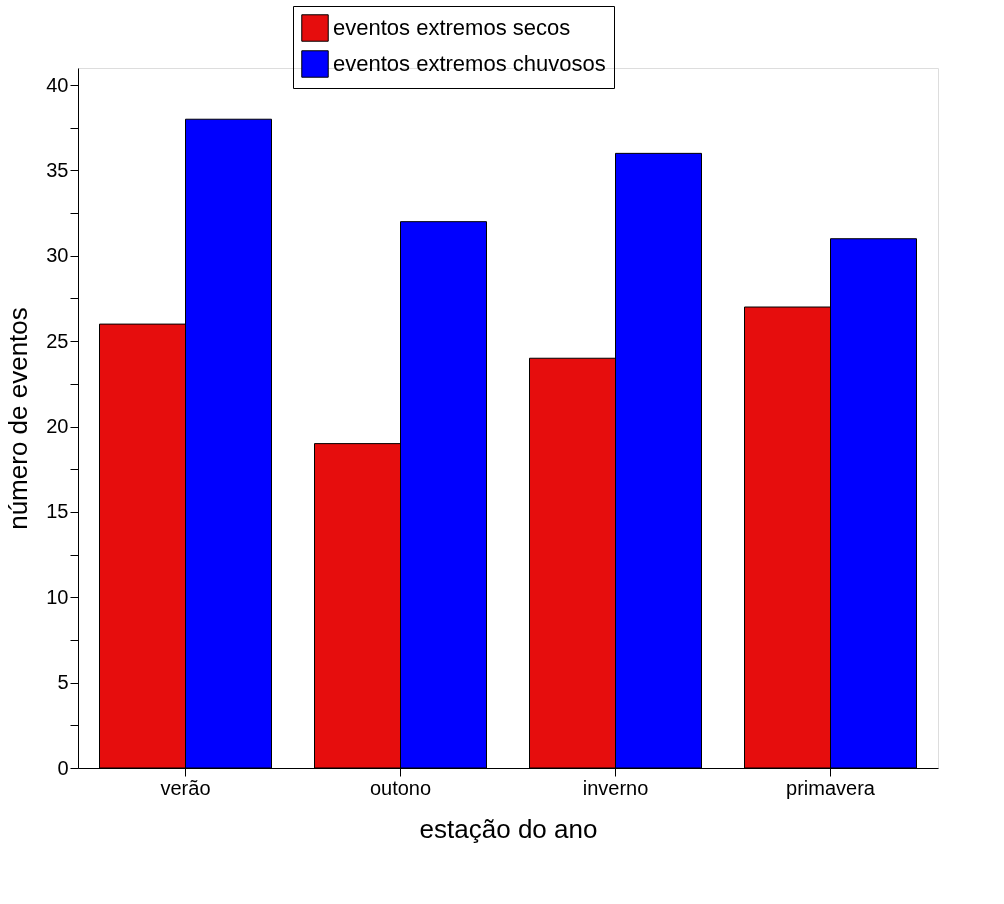  What do you see at coordinates (63, 682) in the screenshot?
I see `y-tick-label: 5` at bounding box center [63, 682].